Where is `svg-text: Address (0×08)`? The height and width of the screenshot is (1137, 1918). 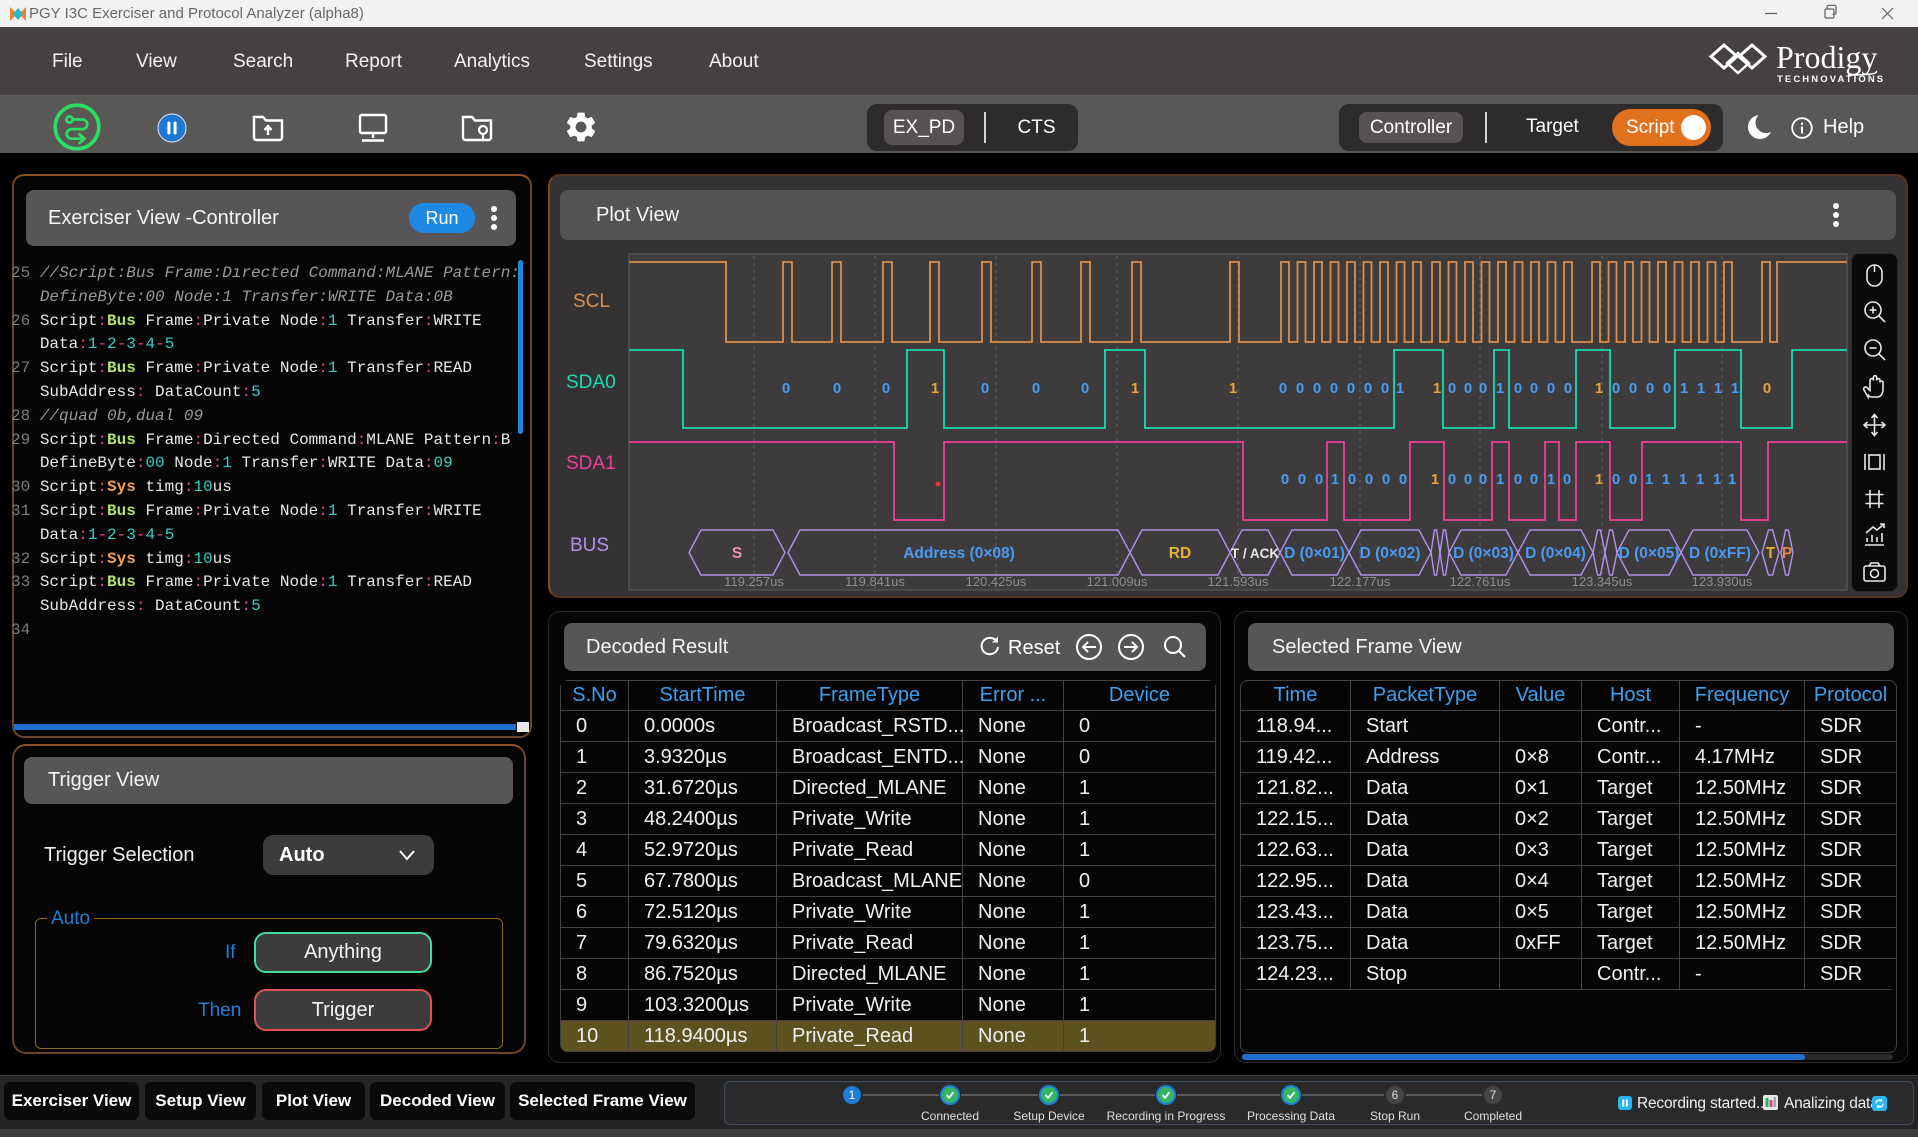
svg-text: Address (0×08) is located at coordinates (959, 553).